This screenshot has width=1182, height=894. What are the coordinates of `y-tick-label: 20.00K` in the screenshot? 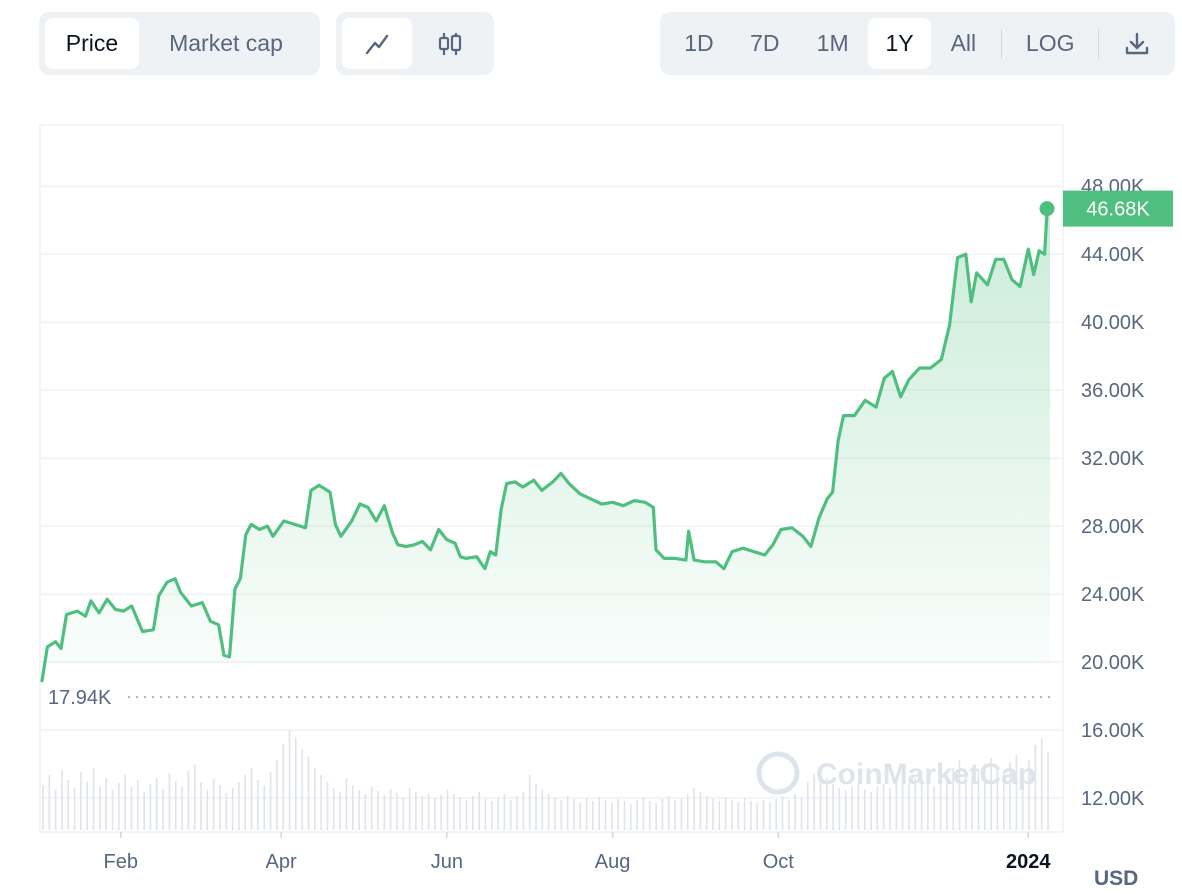 It's located at (1113, 663).